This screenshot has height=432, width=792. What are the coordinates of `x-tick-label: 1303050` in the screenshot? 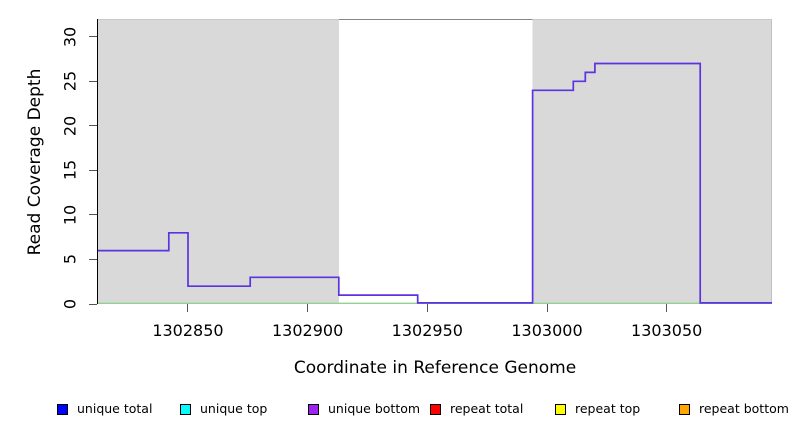 It's located at (667, 330).